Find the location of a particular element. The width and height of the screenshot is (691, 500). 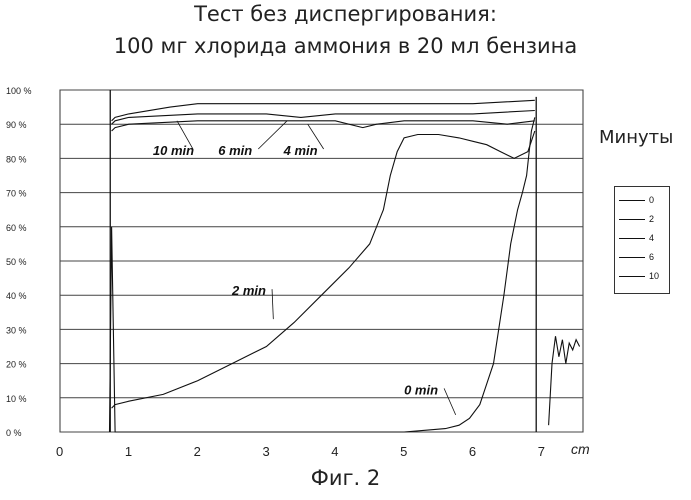

legend-item-0: 0 is located at coordinates (643, 200).